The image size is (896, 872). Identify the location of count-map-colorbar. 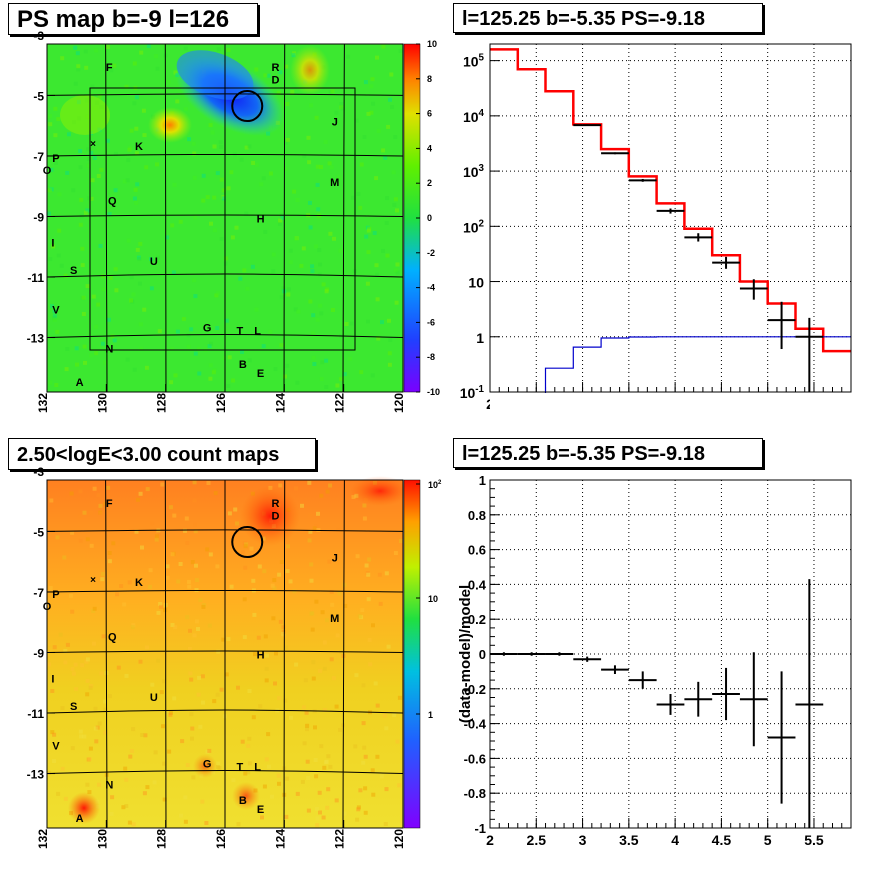
(412, 654).